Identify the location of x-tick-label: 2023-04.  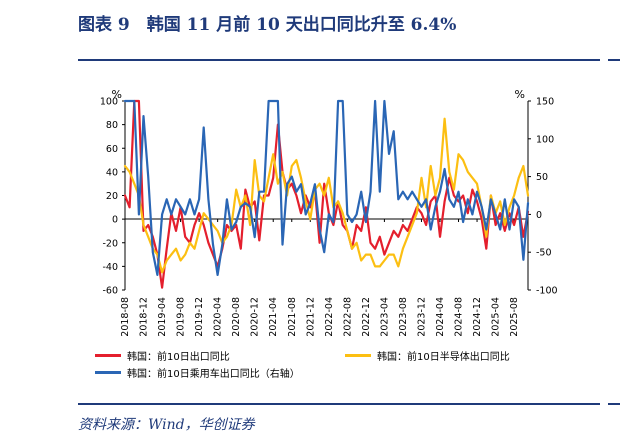
(384, 317).